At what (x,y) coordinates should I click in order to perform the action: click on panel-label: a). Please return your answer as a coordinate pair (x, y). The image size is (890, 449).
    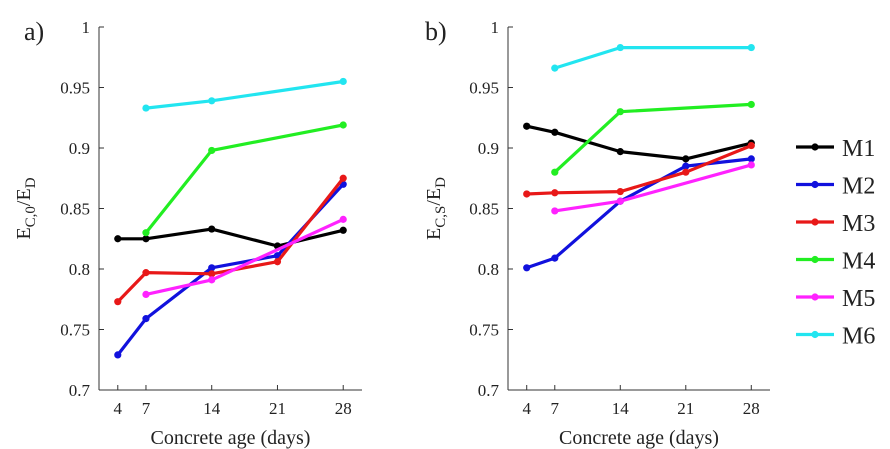
    Looking at the image, I should click on (34, 31).